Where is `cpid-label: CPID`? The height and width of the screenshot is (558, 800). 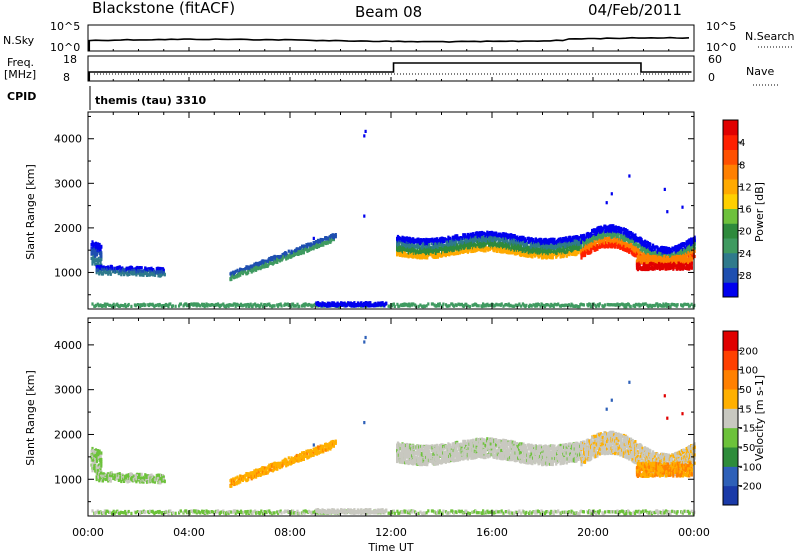
cpid-label: CPID is located at coordinates (21, 96).